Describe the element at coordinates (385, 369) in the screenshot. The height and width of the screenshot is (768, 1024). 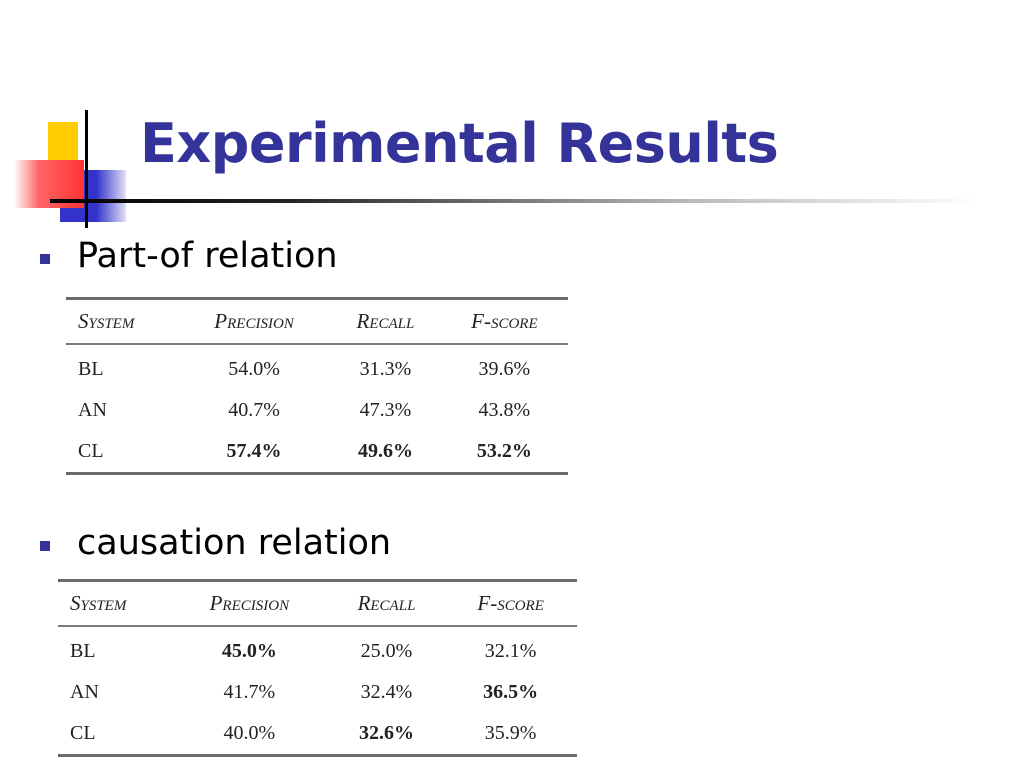
I see `cell-recall: 31.3%` at that location.